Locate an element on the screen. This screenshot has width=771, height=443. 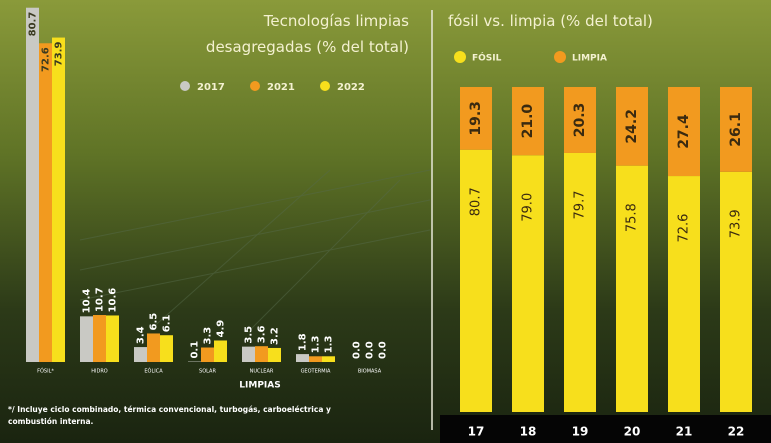
legend-label: 2021 is located at coordinates (281, 87).